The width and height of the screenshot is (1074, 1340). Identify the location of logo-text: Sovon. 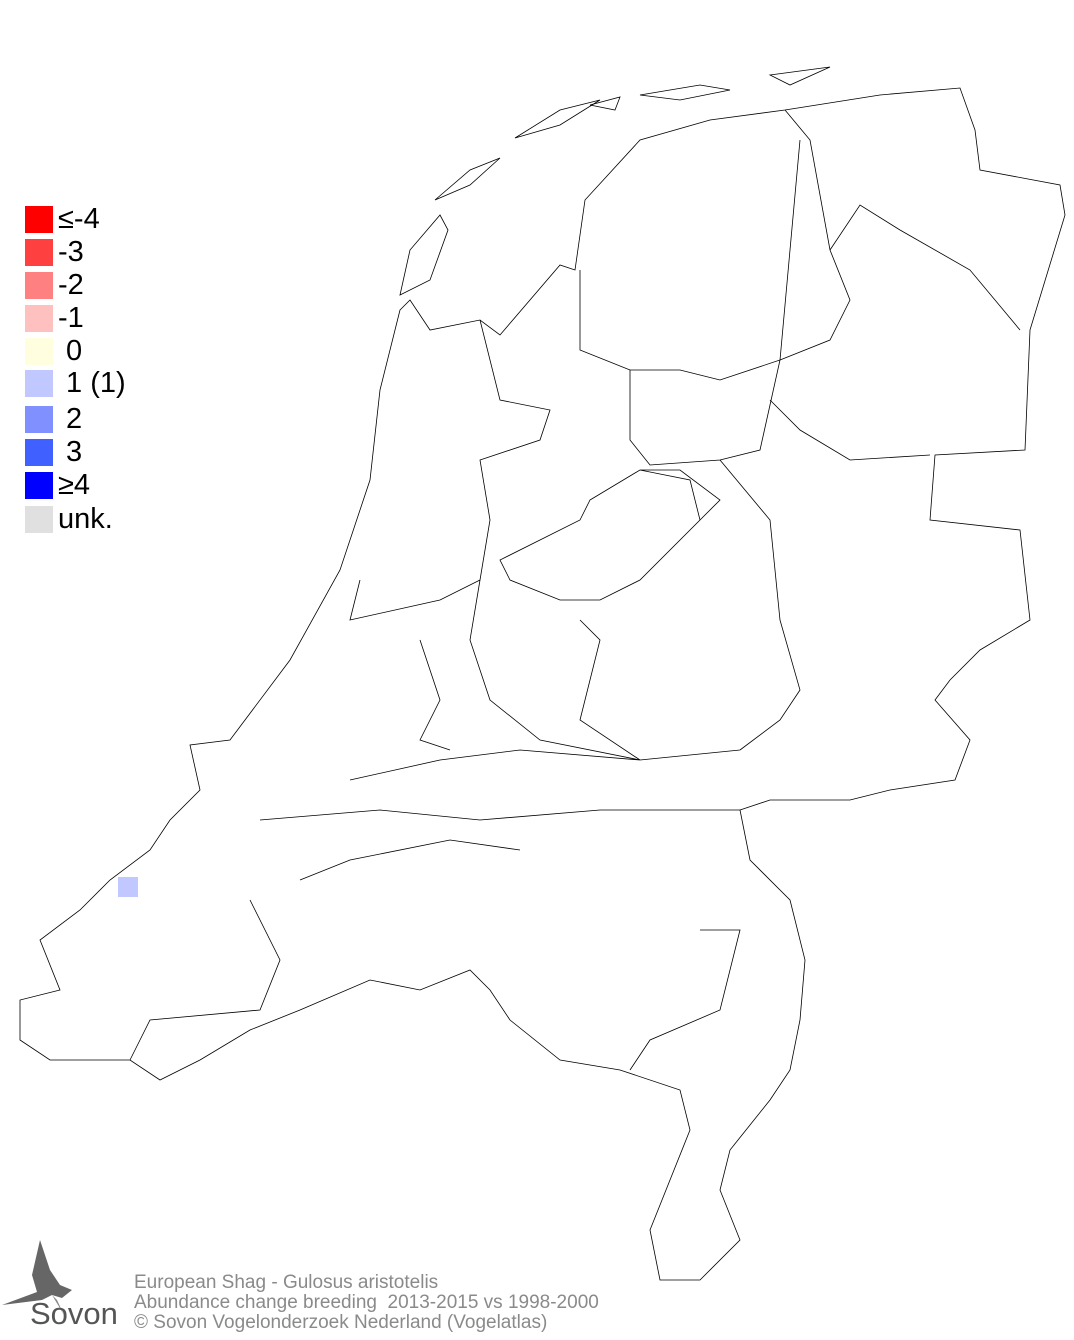
(74, 1313).